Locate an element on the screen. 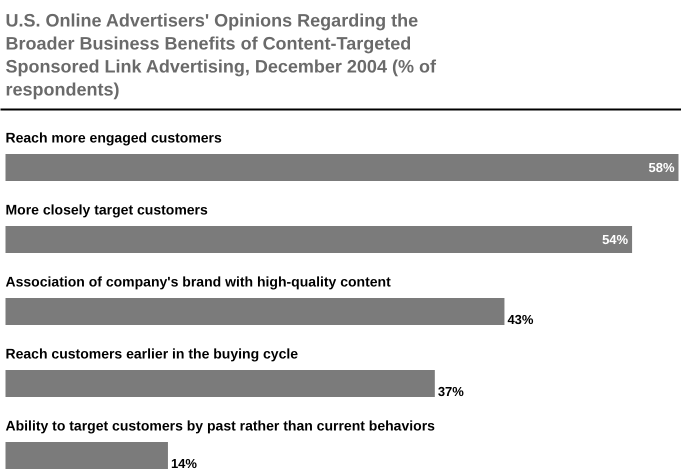 This screenshot has width=681, height=474. y-tick-label: Association of company's brand with high-quality content is located at coordinates (199, 282).